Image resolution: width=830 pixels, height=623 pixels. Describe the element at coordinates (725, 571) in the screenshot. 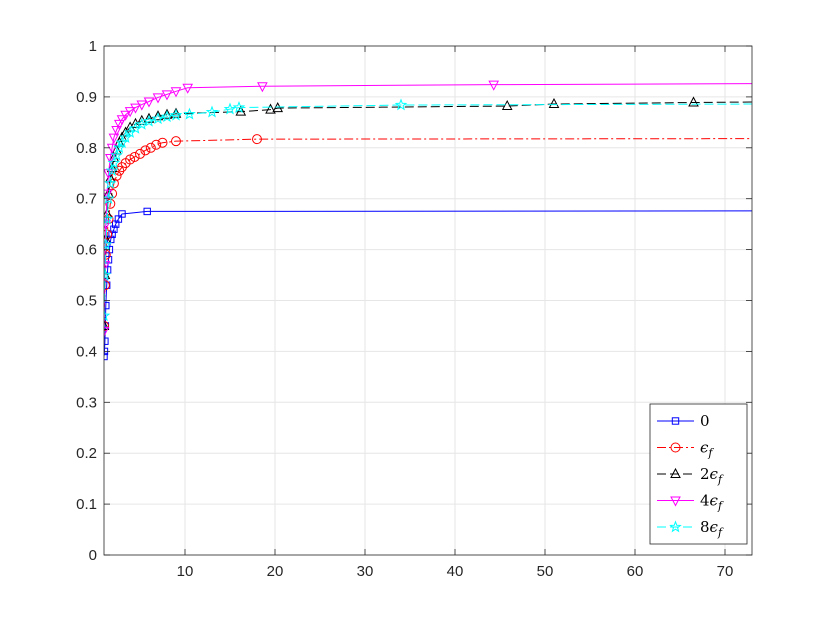

I see `x-tick-label: 70` at that location.